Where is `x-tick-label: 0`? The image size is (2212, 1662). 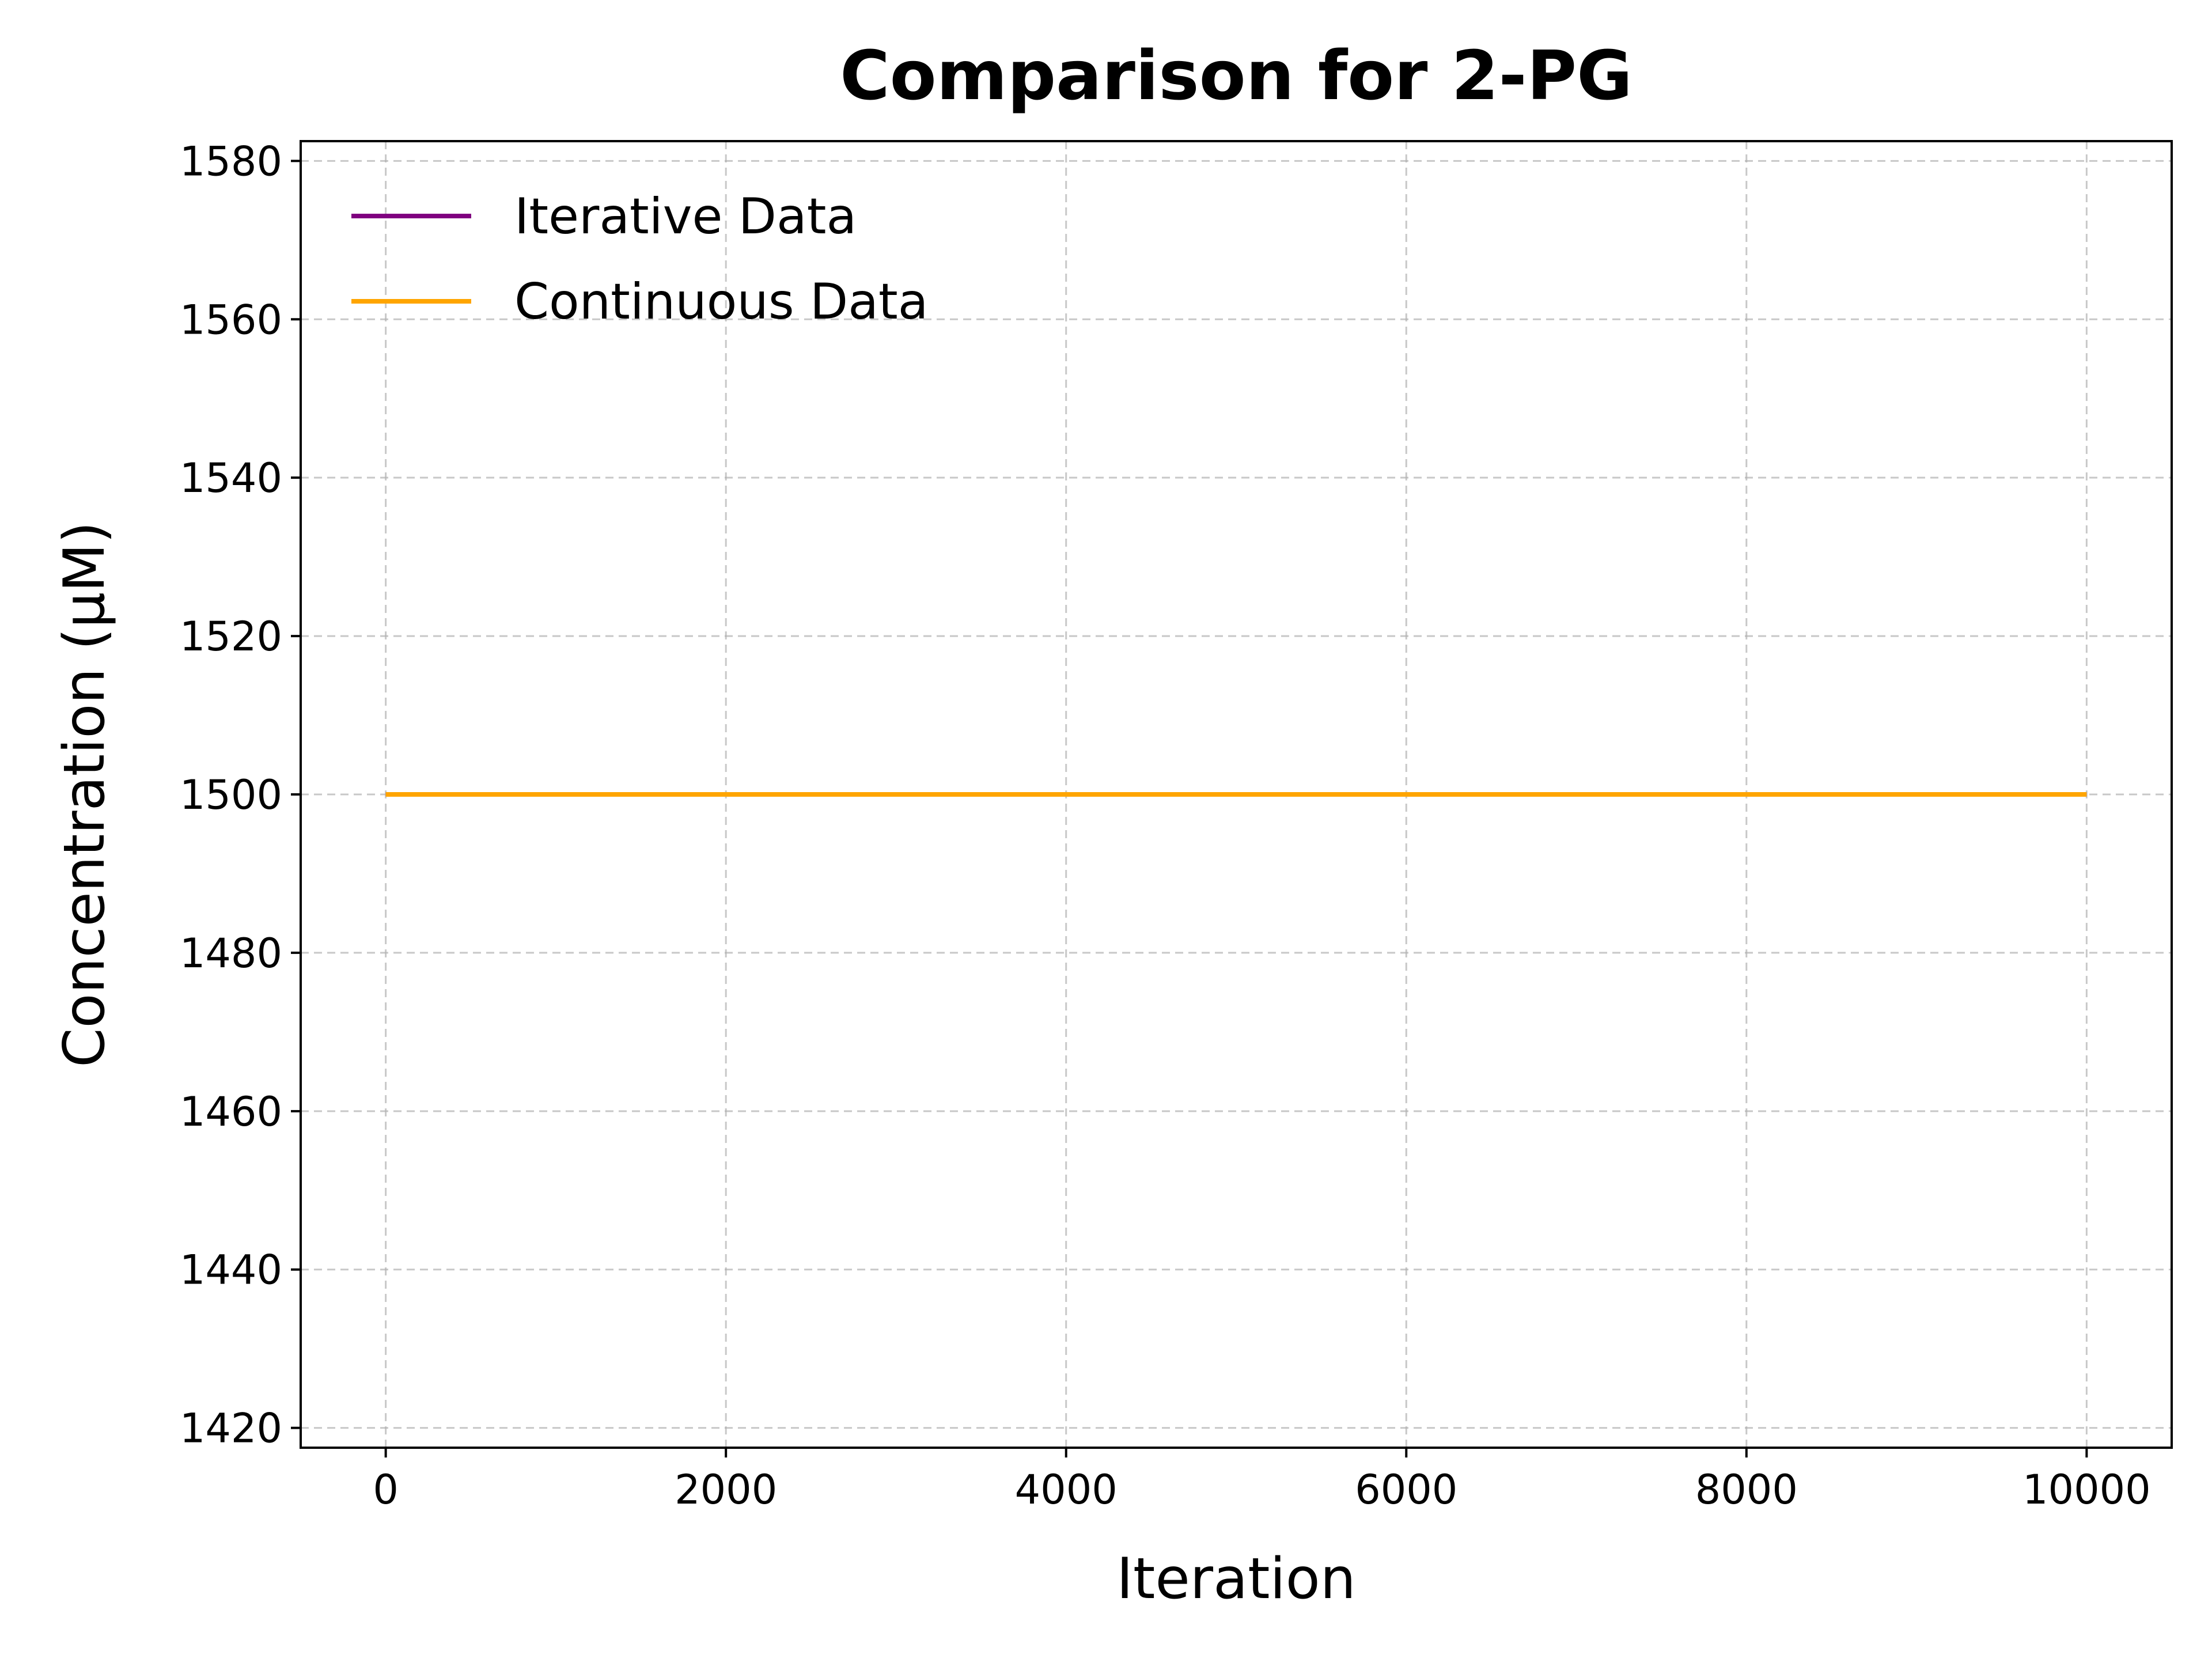 x-tick-label: 0 is located at coordinates (386, 1489).